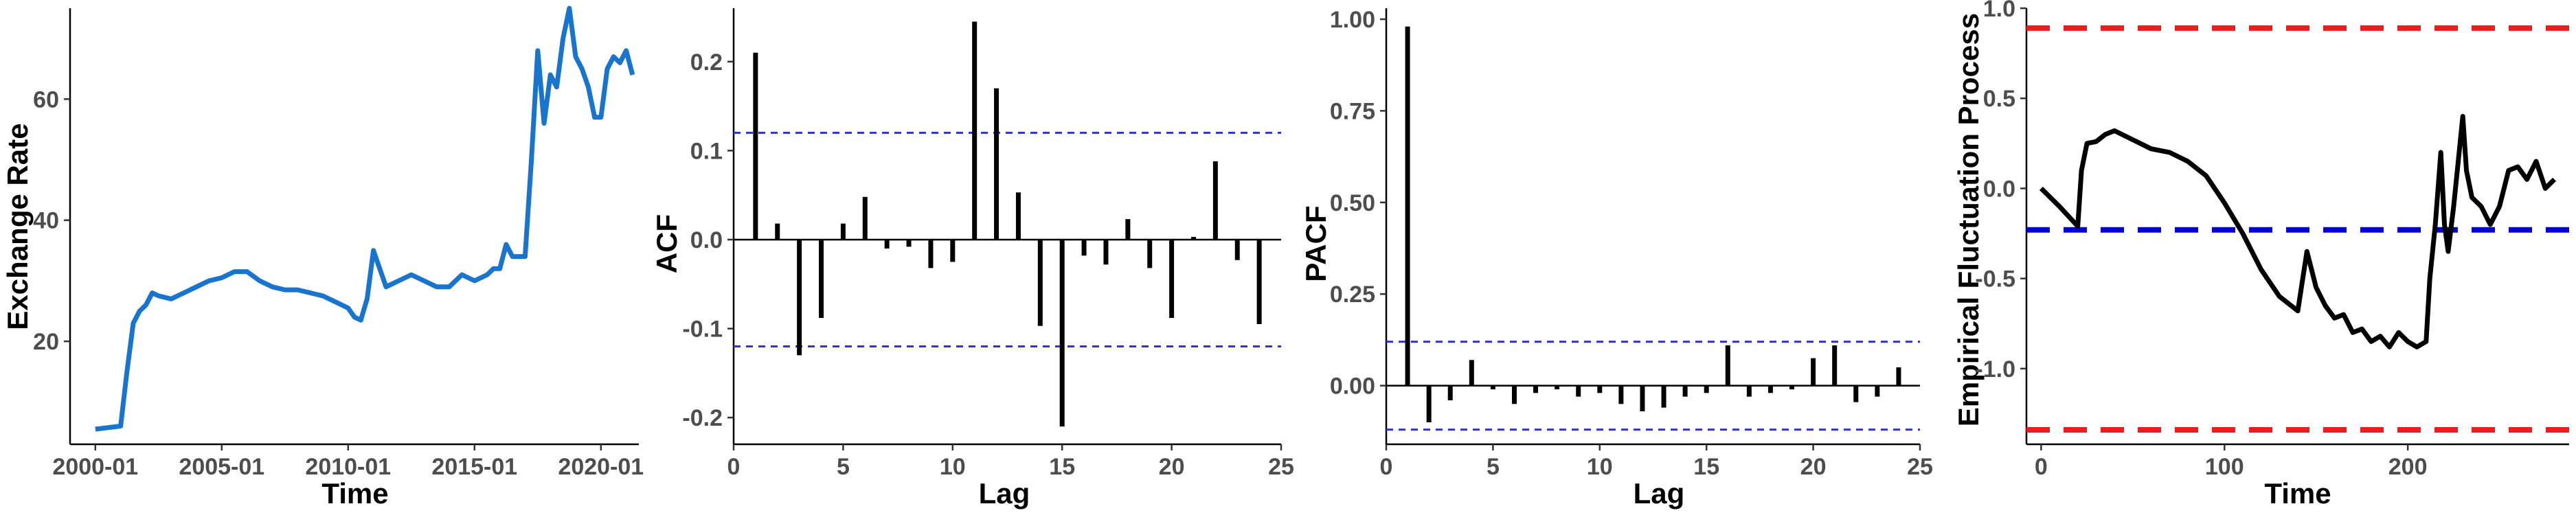 Image resolution: width=2576 pixels, height=515 pixels. I want to click on y-tick-label: -0.2, so click(702, 418).